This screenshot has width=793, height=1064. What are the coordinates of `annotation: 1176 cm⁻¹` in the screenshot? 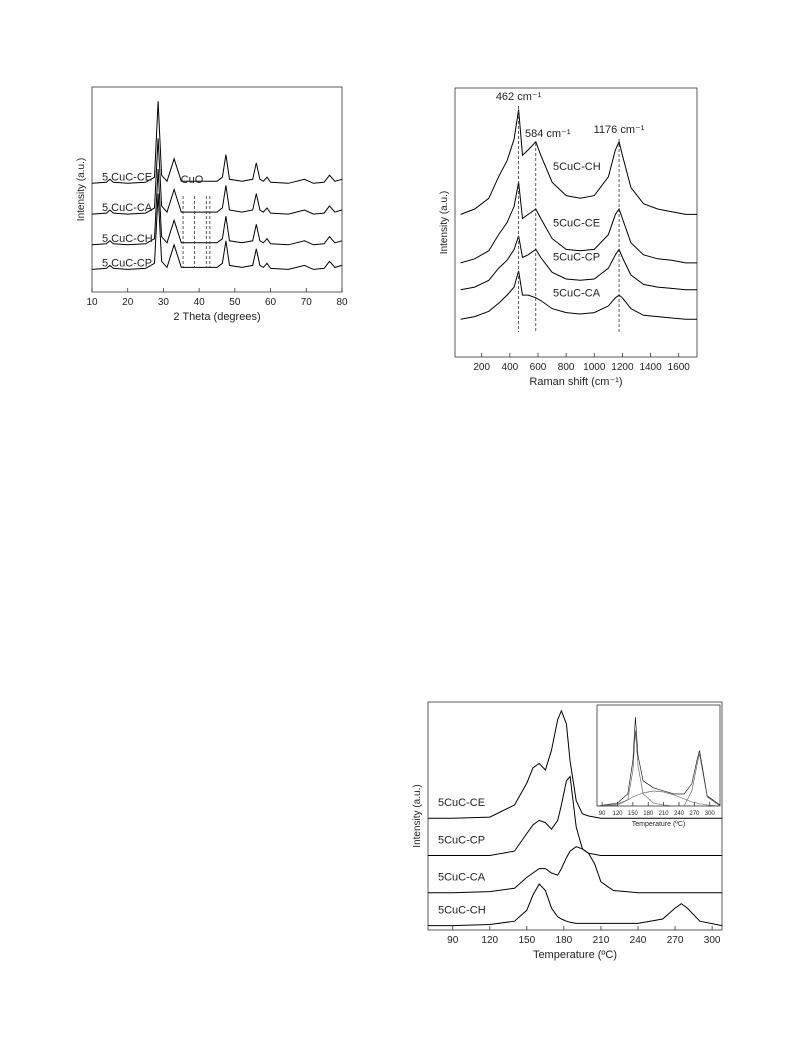 It's located at (619, 130).